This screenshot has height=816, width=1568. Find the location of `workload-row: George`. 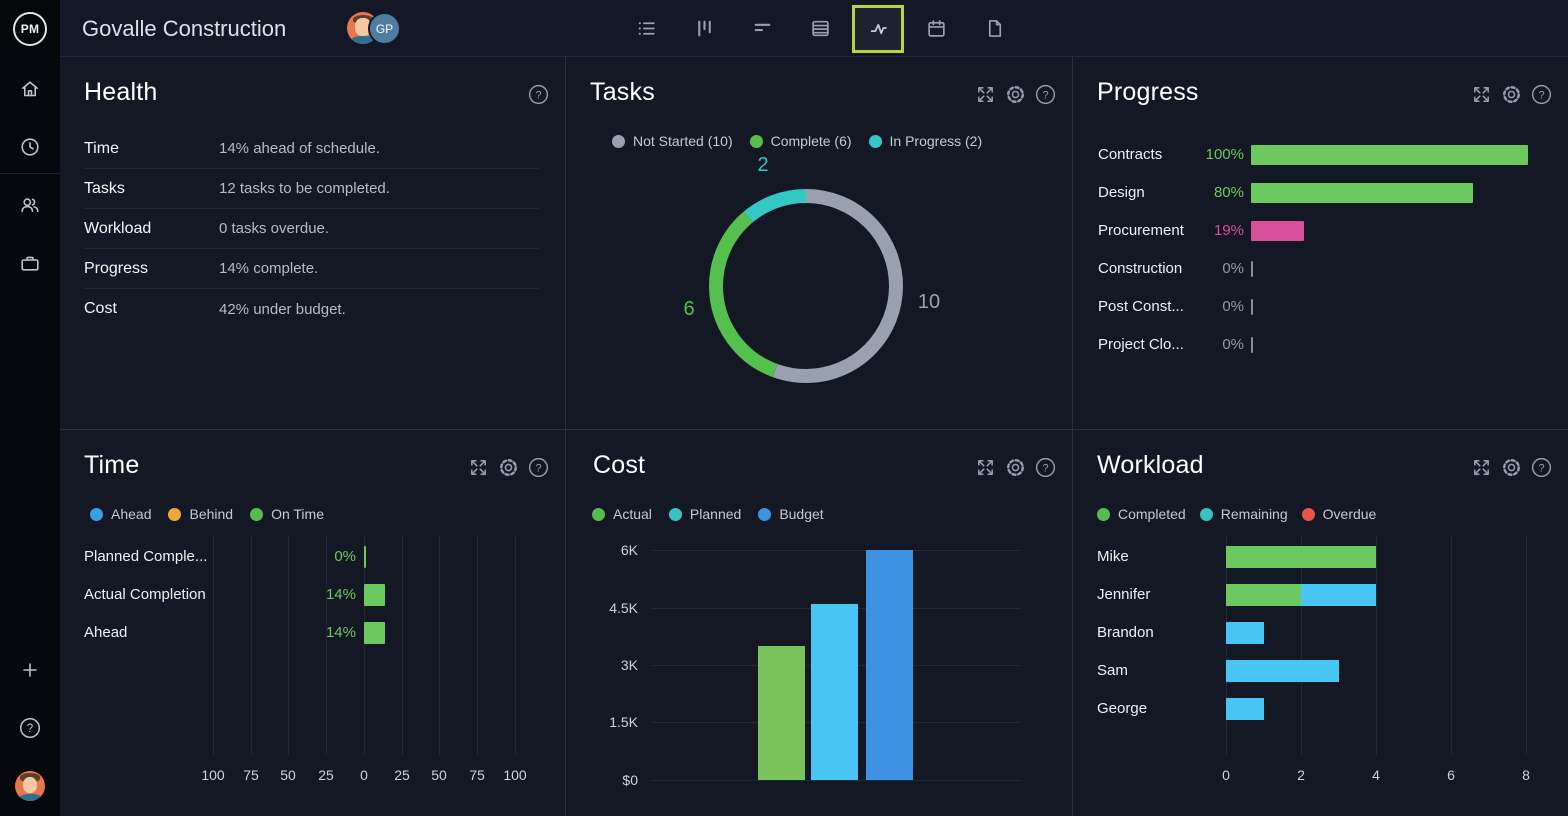

workload-row: George is located at coordinates (1320, 709).